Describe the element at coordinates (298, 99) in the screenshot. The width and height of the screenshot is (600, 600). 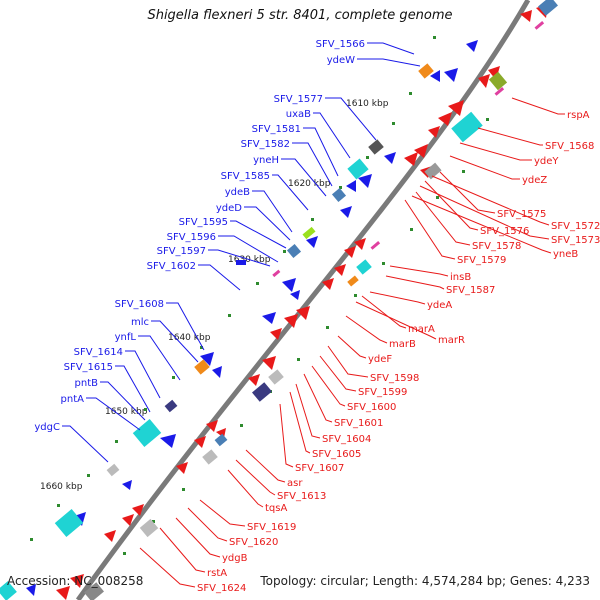
I see `gene-label: SFV_1577` at that location.